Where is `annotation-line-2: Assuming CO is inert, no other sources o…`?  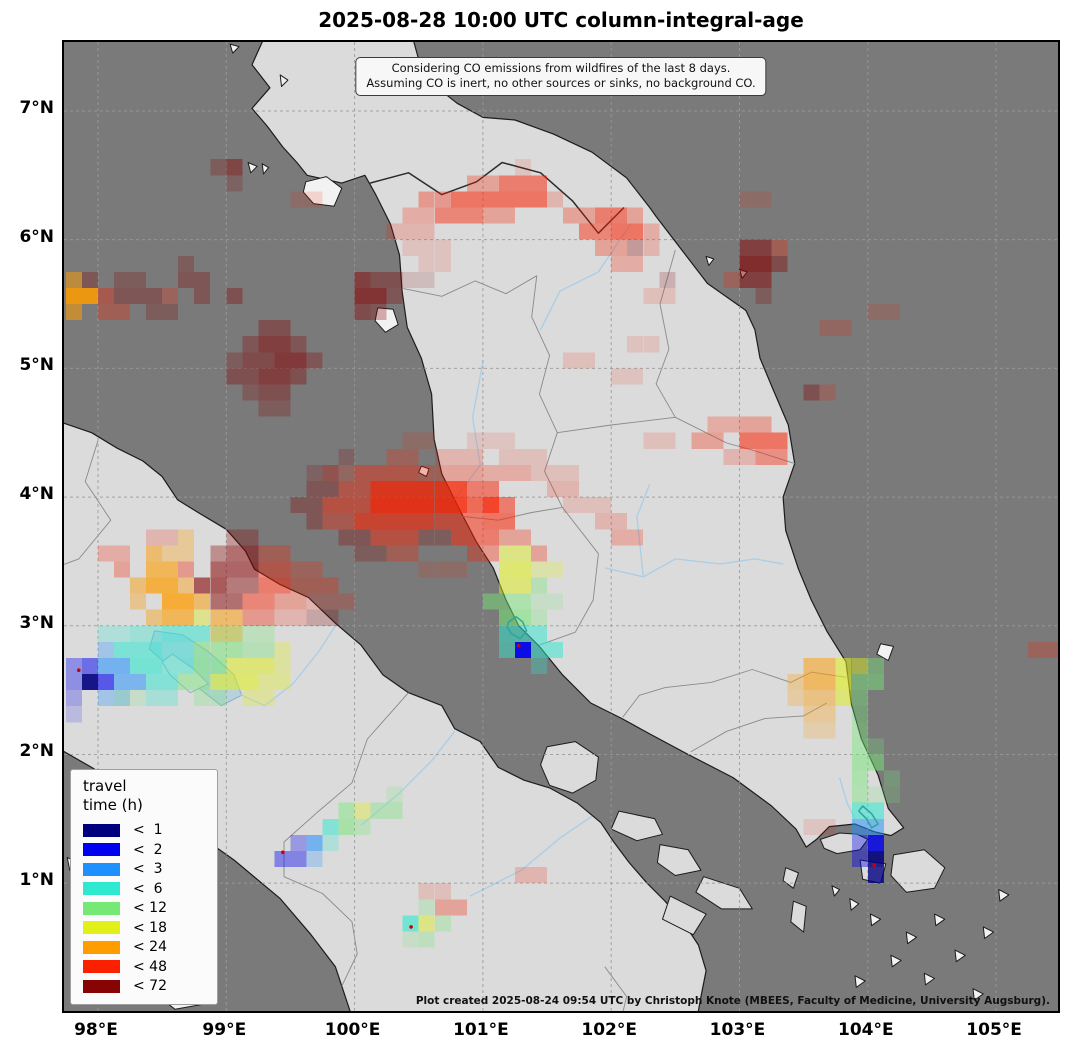
annotation-line-2: Assuming CO is inert, no other sources o… is located at coordinates (561, 82).